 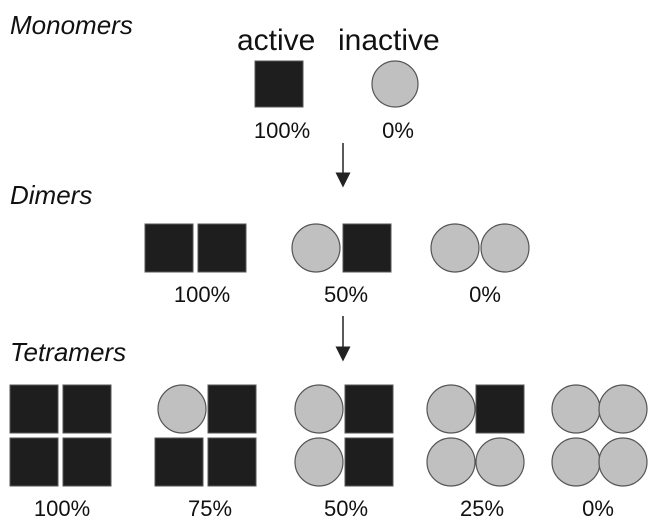 I want to click on section-title: Tetramers, so click(x=68, y=352).